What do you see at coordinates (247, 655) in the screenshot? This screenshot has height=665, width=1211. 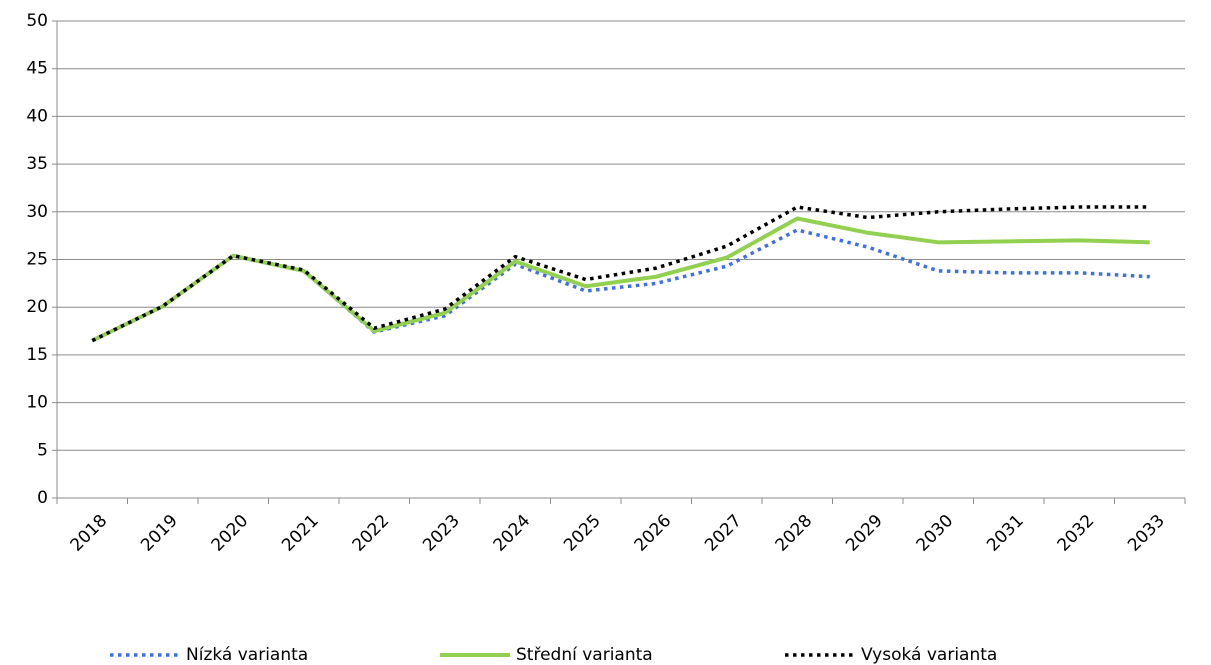 I see `legend-label: Nízká varianta` at bounding box center [247, 655].